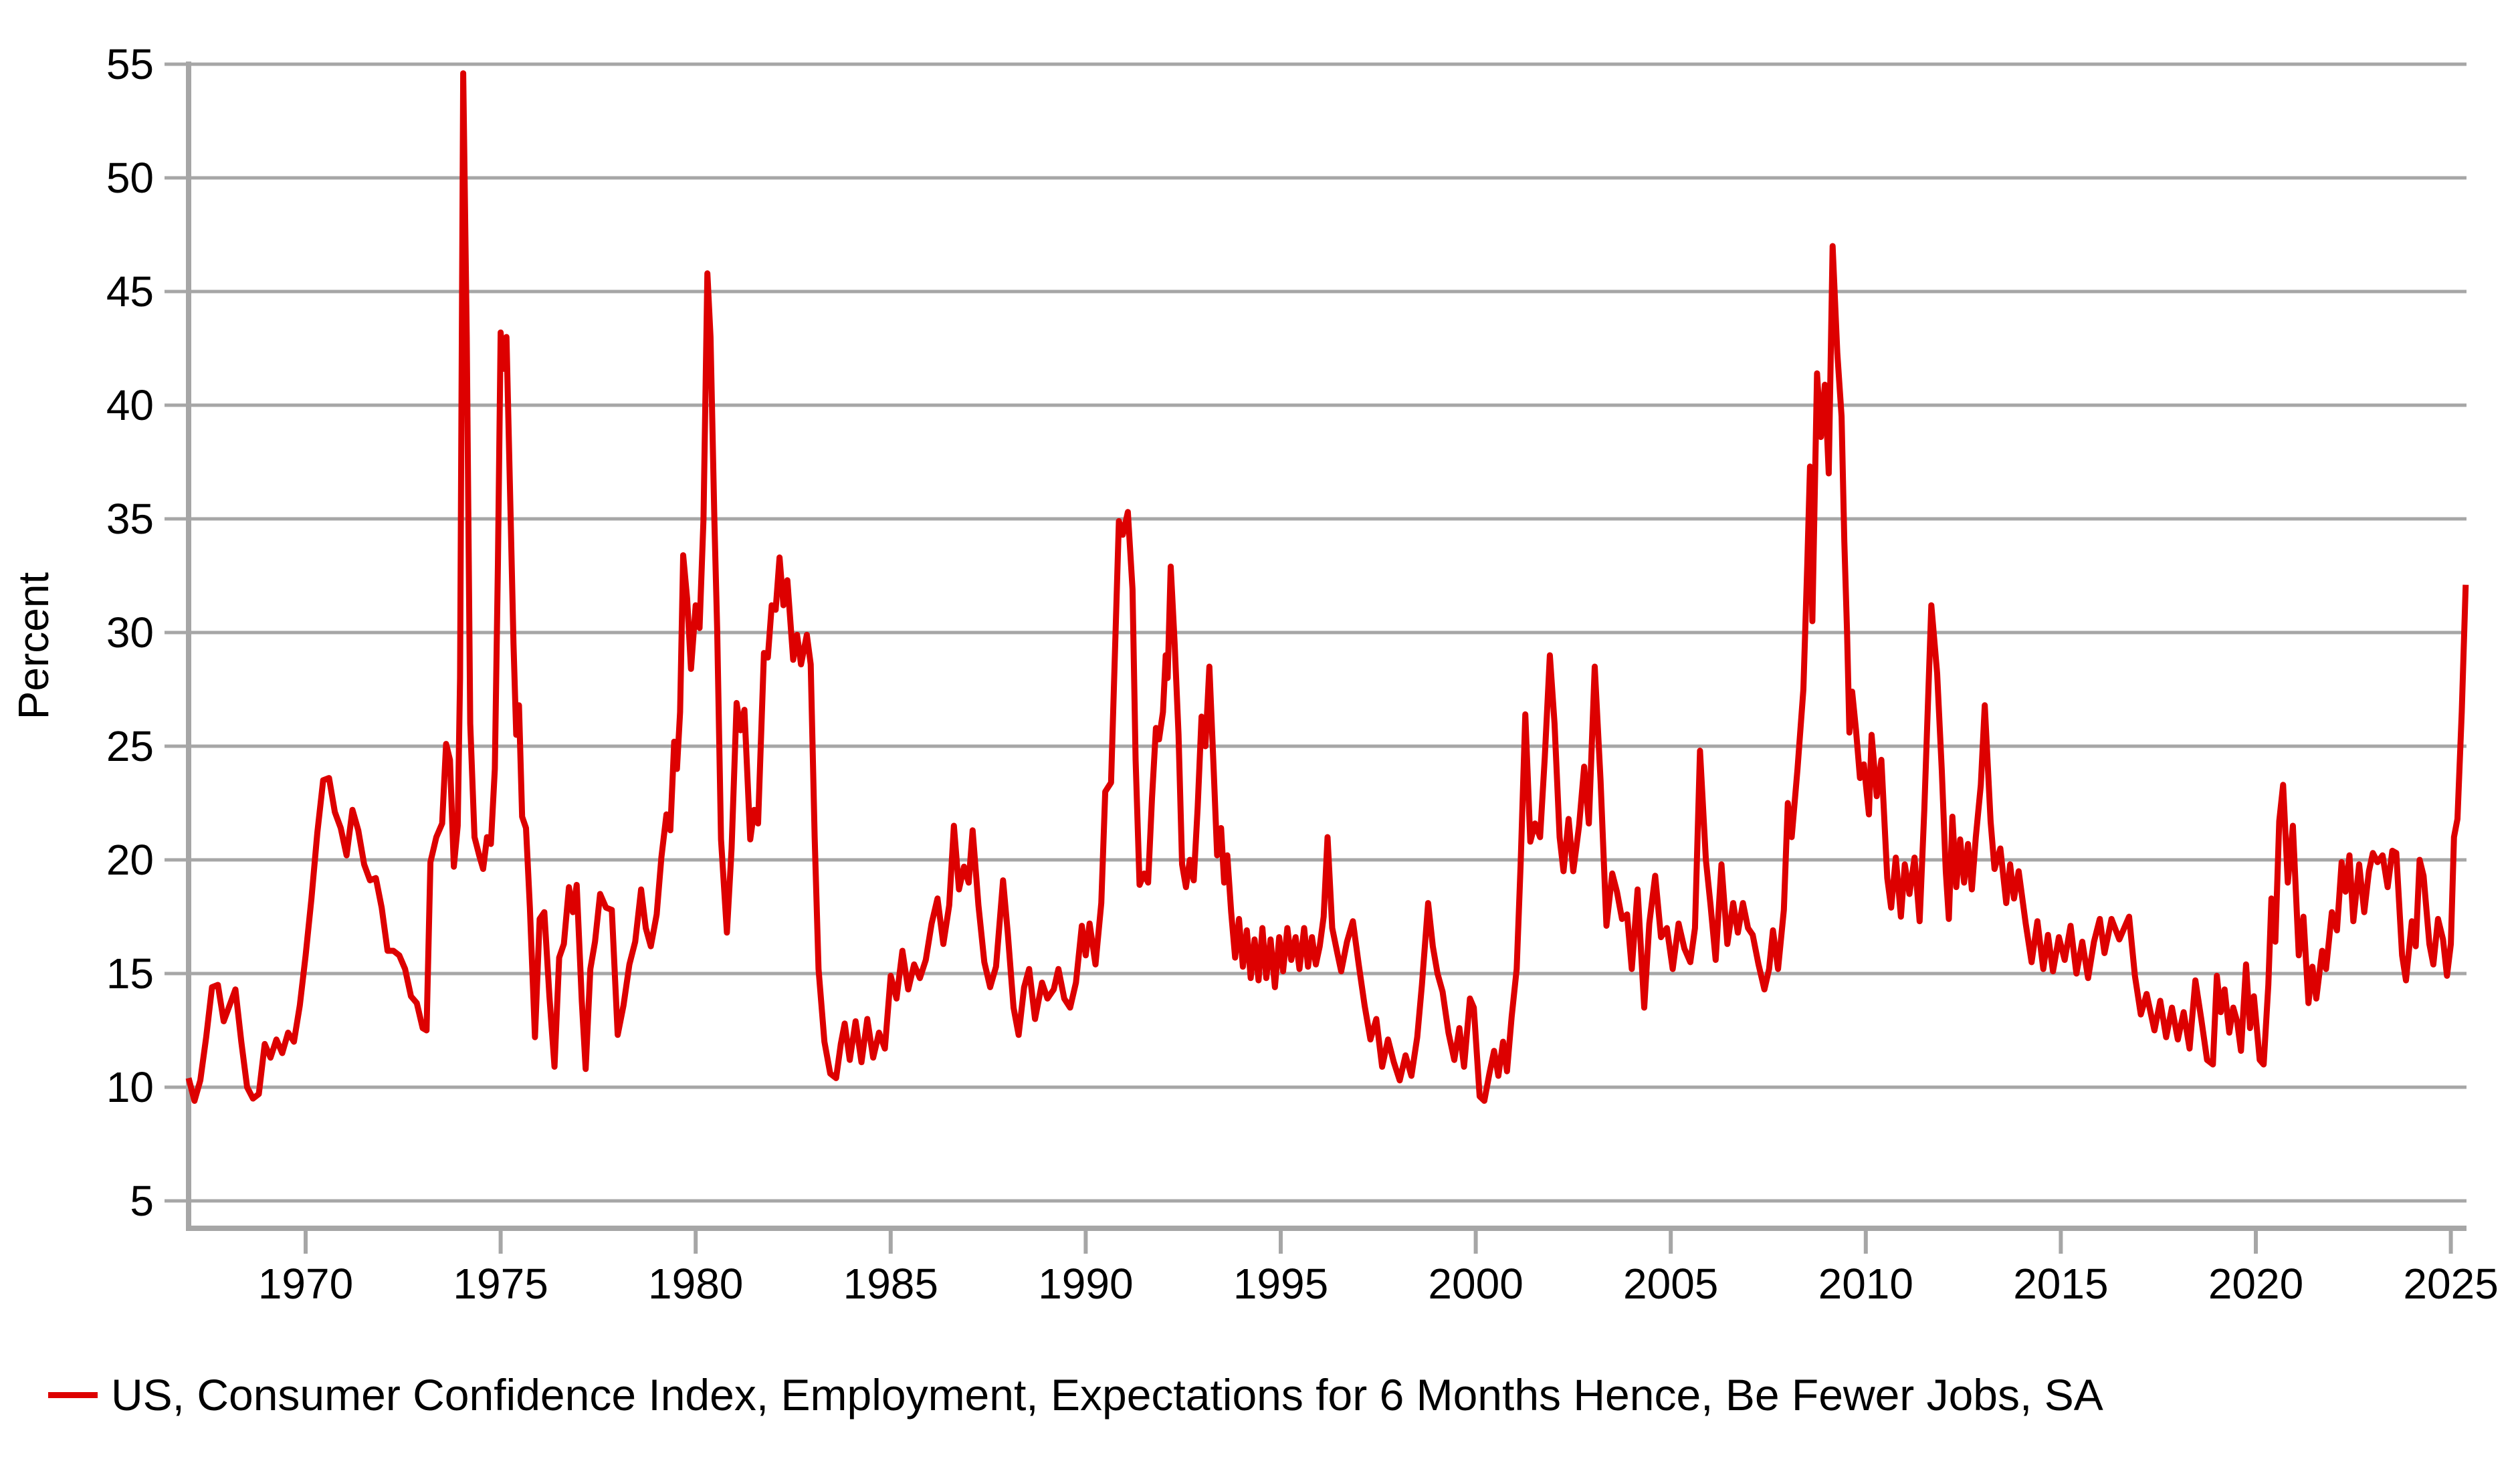 This screenshot has width=2520, height=1471. I want to click on y-tick-label: 15, so click(130, 973).